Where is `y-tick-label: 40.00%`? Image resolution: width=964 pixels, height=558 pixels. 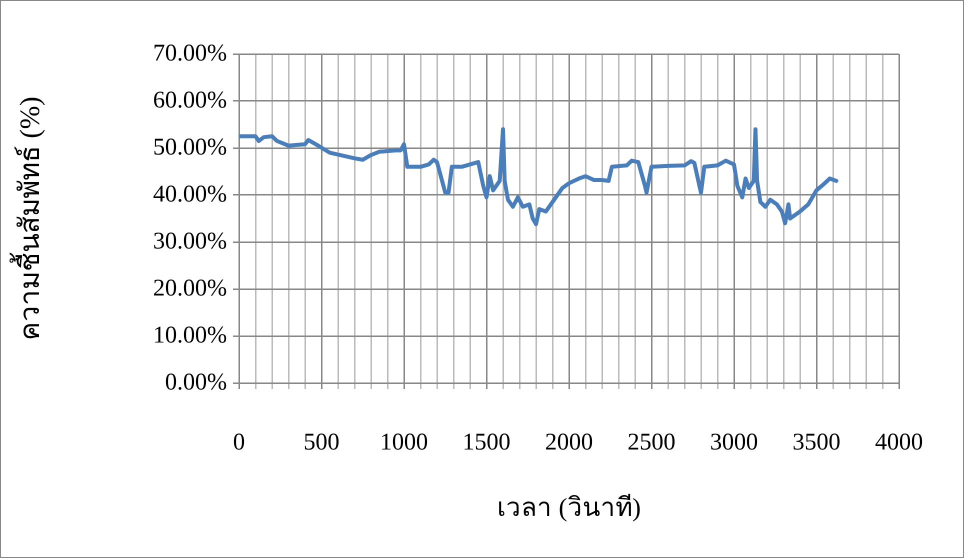
y-tick-label: 40.00% is located at coordinates (190, 194).